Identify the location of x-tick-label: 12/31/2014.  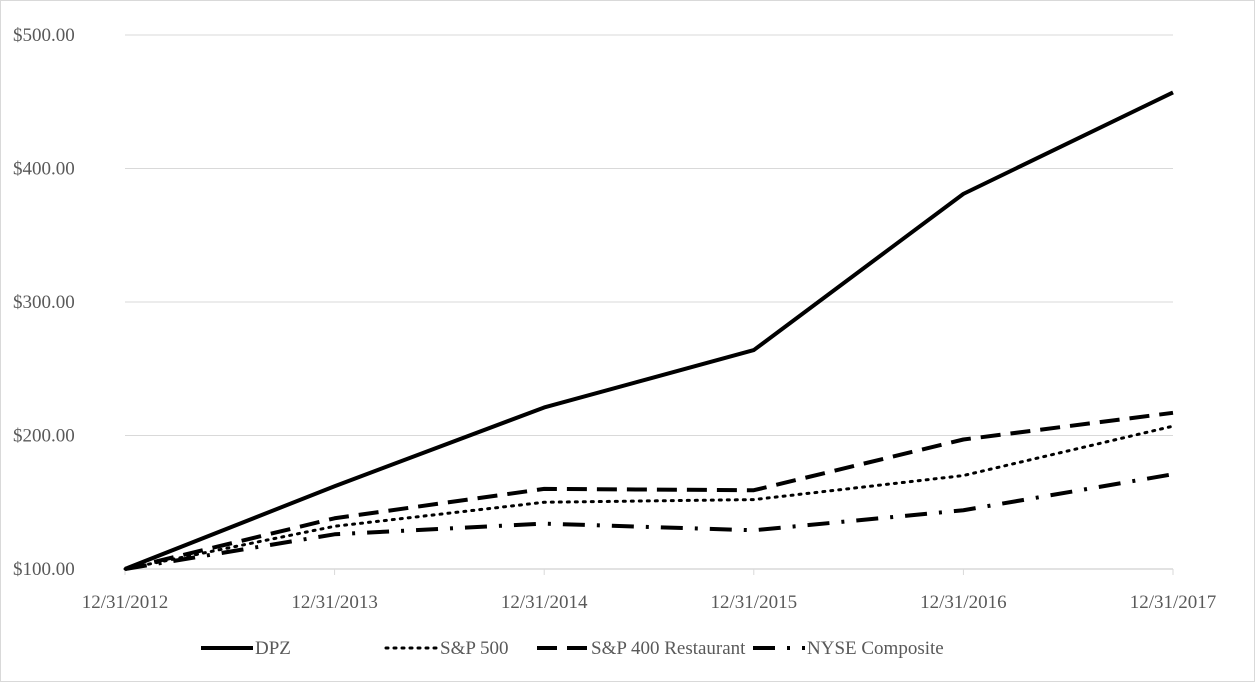
(544, 602).